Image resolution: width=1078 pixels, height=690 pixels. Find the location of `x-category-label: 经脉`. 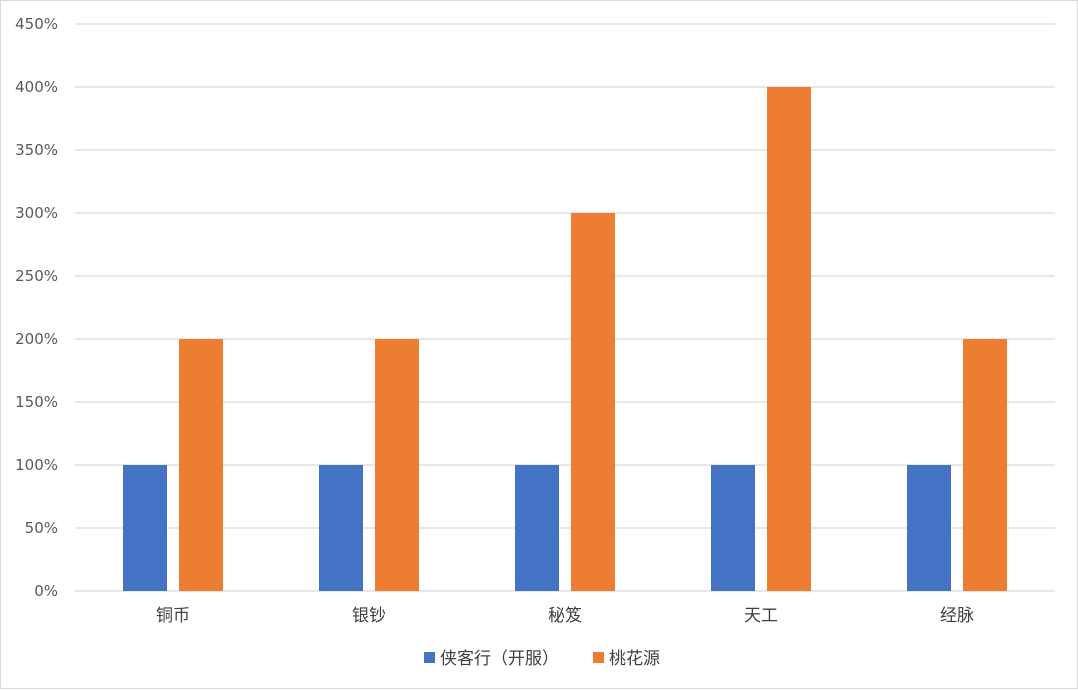

x-category-label: 经脉 is located at coordinates (957, 616).